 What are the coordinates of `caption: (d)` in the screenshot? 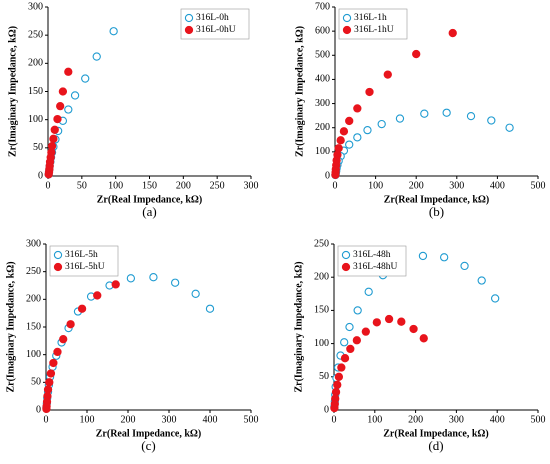 It's located at (435, 445).